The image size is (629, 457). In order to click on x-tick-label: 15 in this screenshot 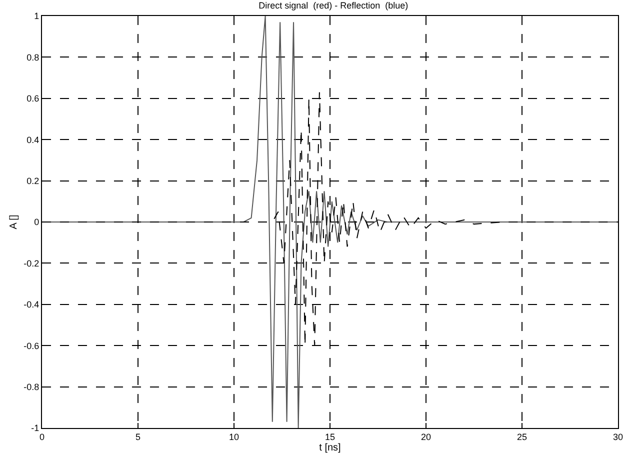, I will do `click(330, 437)`.